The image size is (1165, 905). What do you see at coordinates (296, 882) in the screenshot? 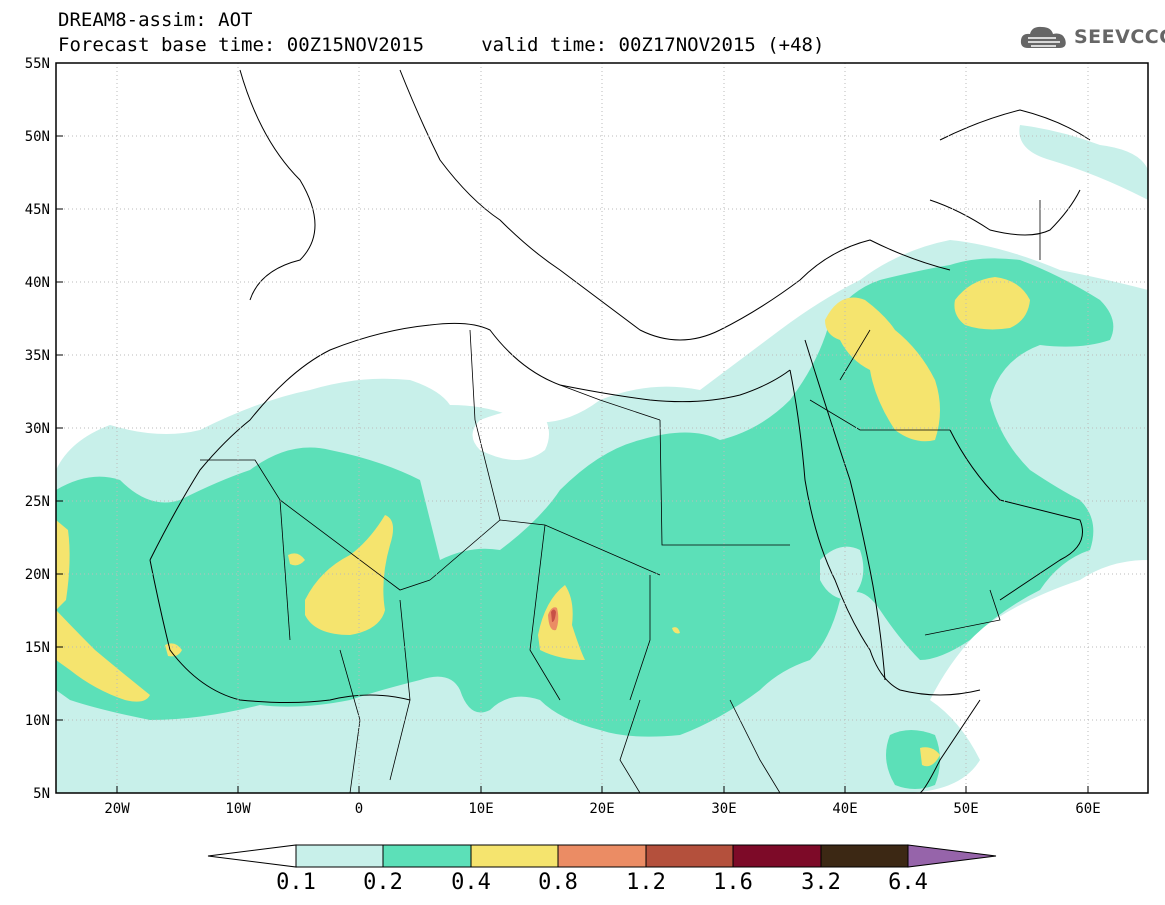
I see `colorbar-label: 0.1` at bounding box center [296, 882].